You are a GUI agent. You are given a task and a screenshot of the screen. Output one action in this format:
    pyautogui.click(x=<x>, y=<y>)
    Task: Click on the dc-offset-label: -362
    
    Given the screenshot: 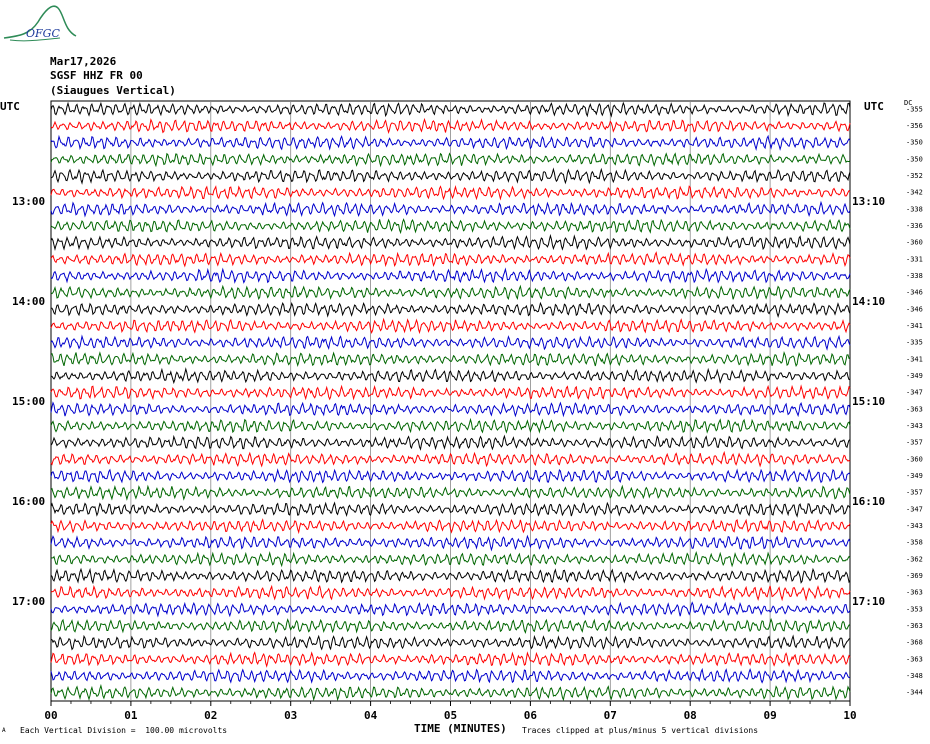 What is the action you would take?
    pyautogui.click(x=914, y=559)
    